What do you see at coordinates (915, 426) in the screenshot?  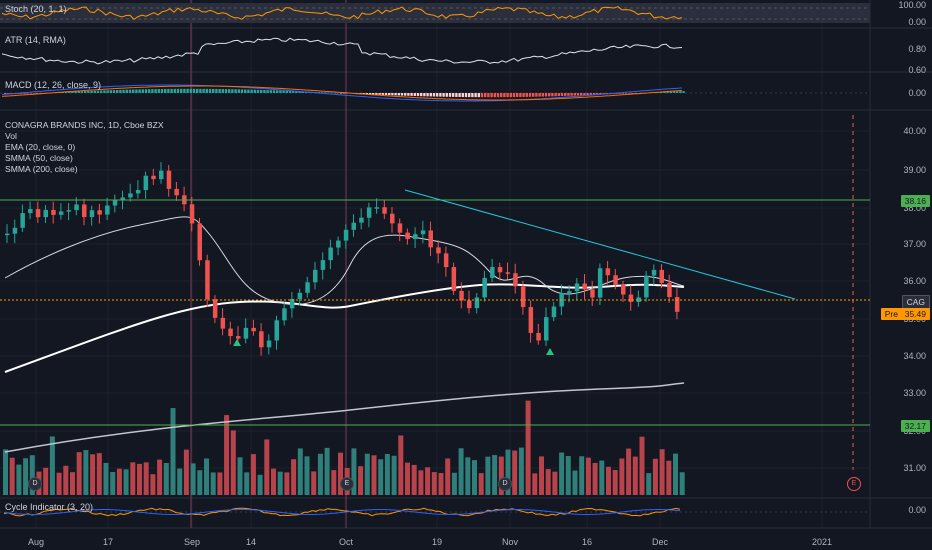 I see `hline-low-tag: 32.17` at bounding box center [915, 426].